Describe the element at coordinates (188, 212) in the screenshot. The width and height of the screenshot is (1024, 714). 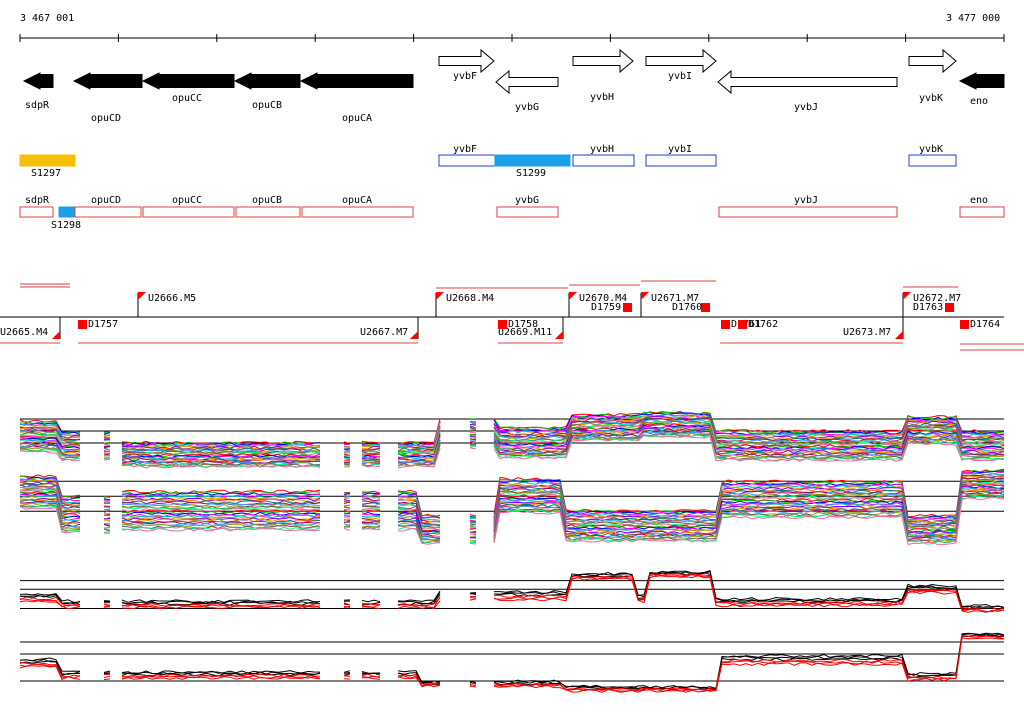
I see `segment-opuCC` at that location.